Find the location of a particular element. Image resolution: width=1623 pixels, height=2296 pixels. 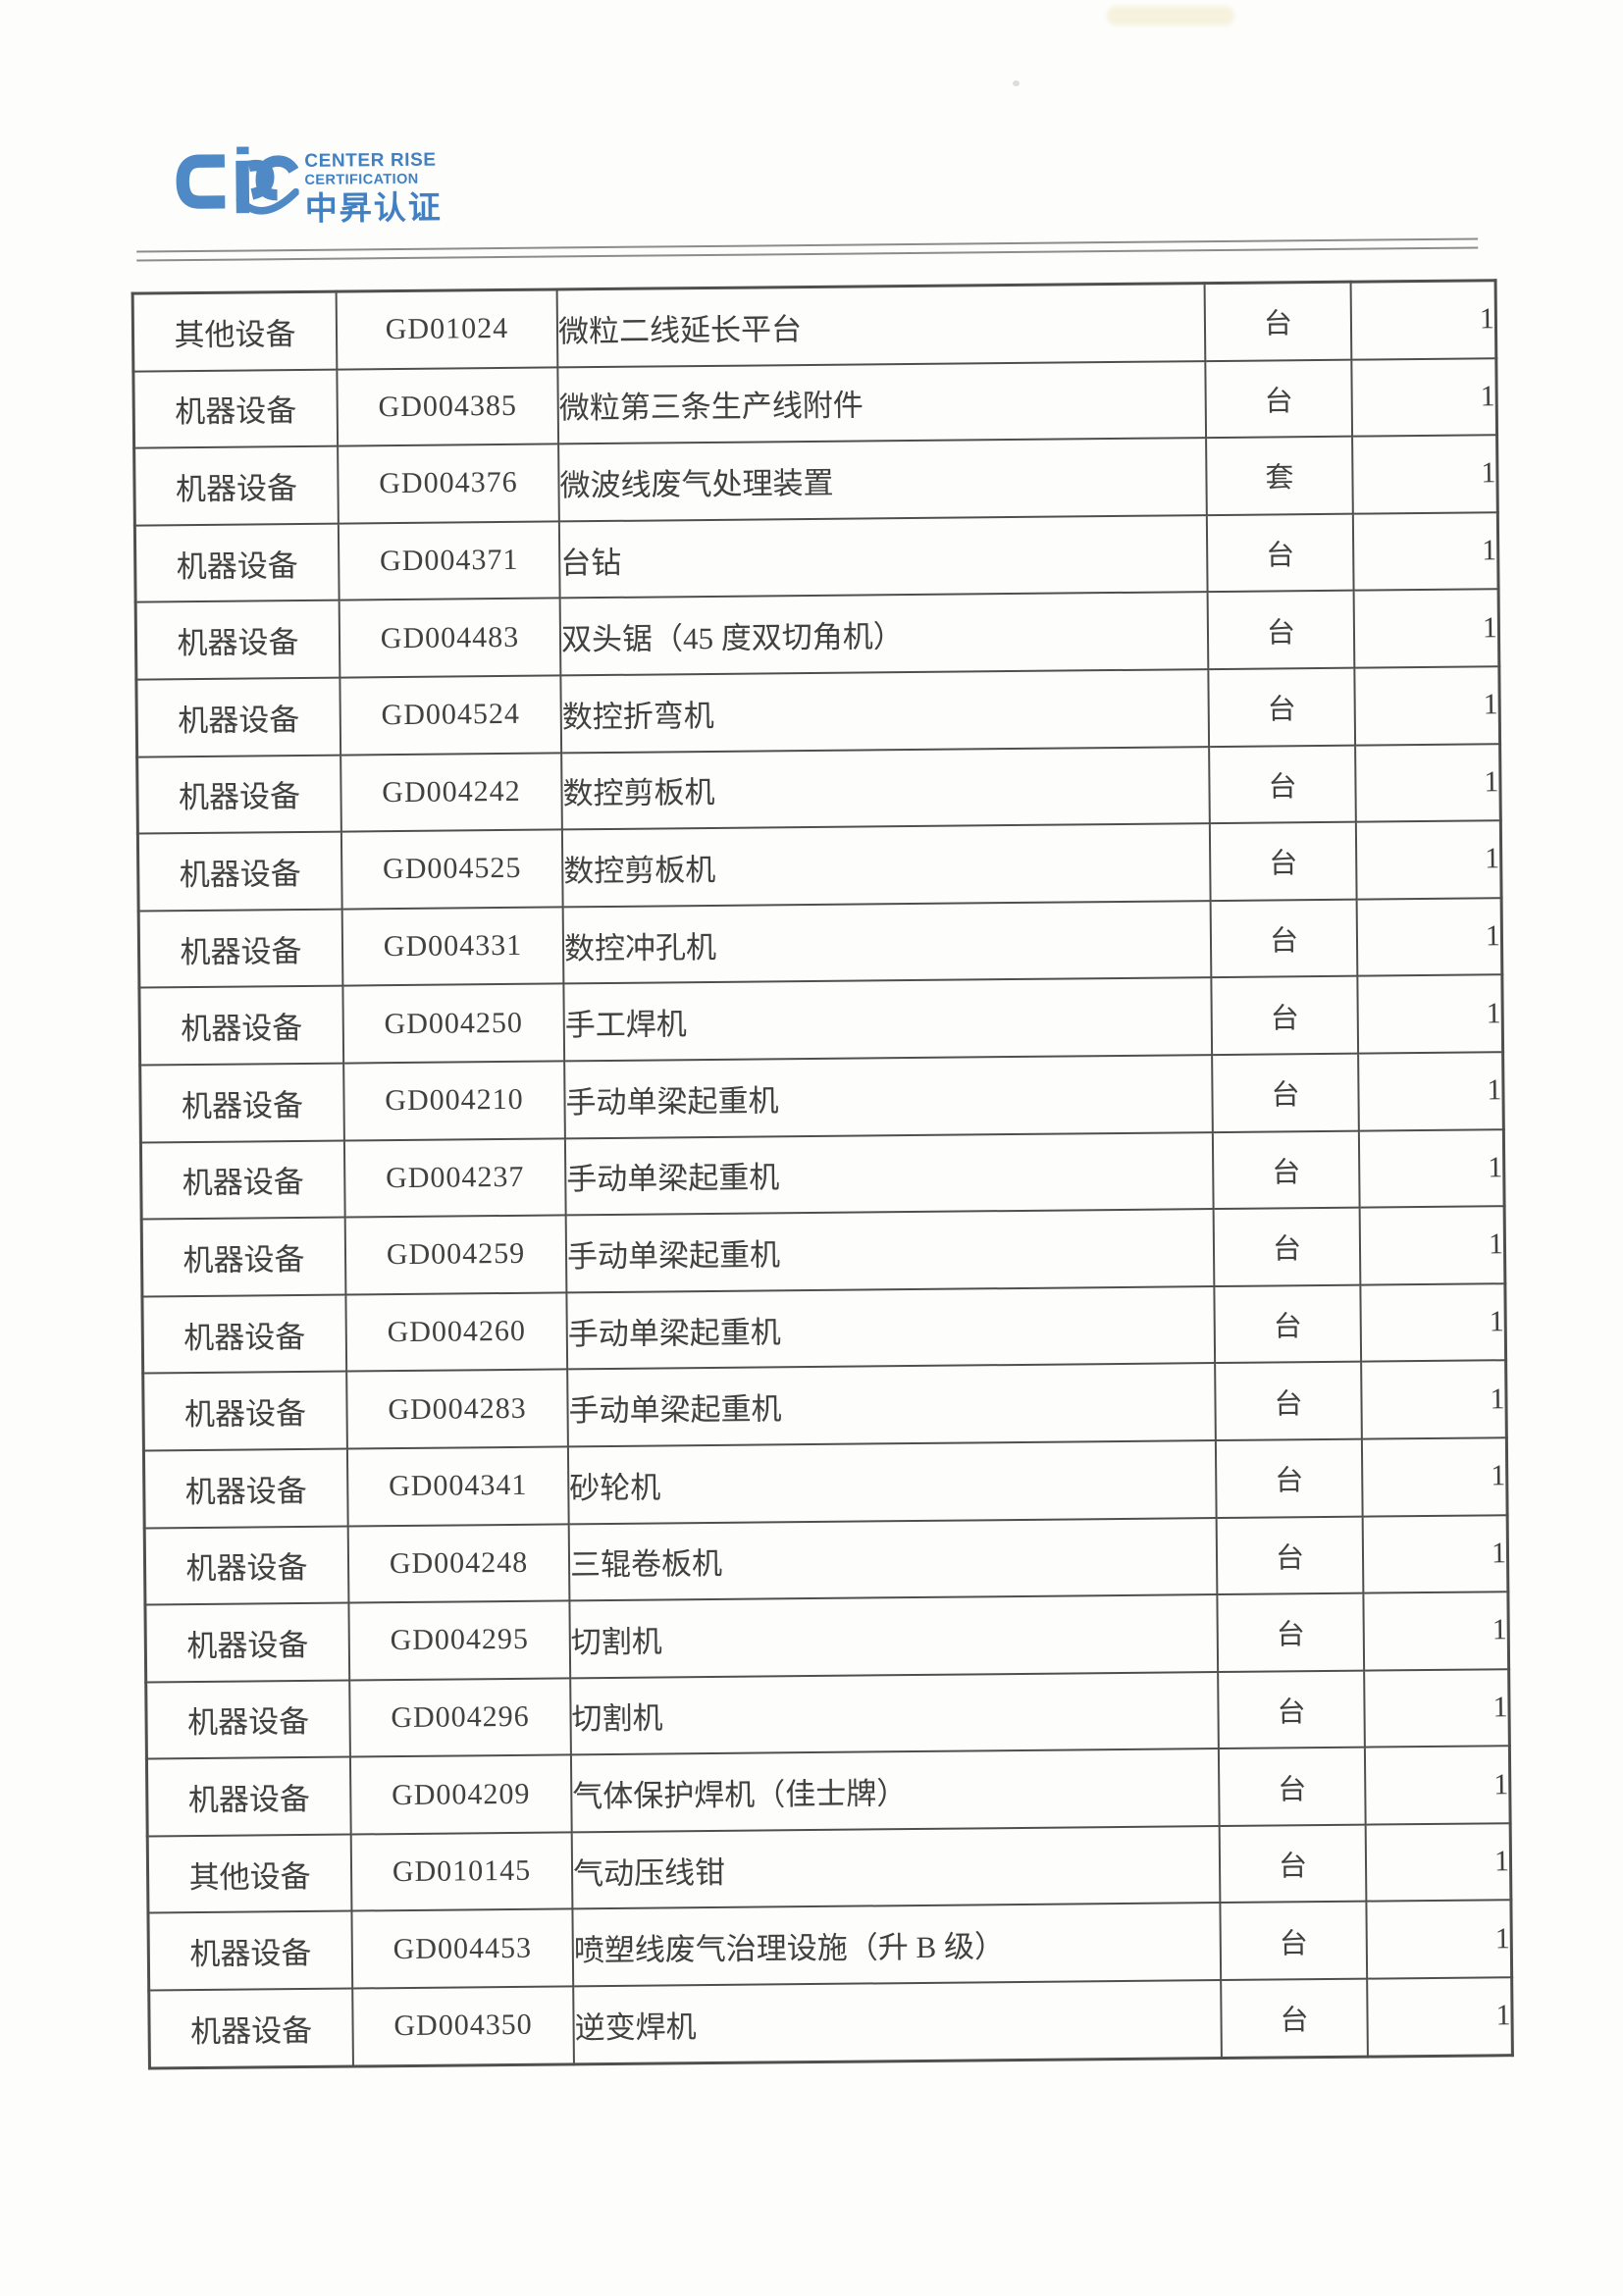

cell-code: GD004210 is located at coordinates (454, 1101).